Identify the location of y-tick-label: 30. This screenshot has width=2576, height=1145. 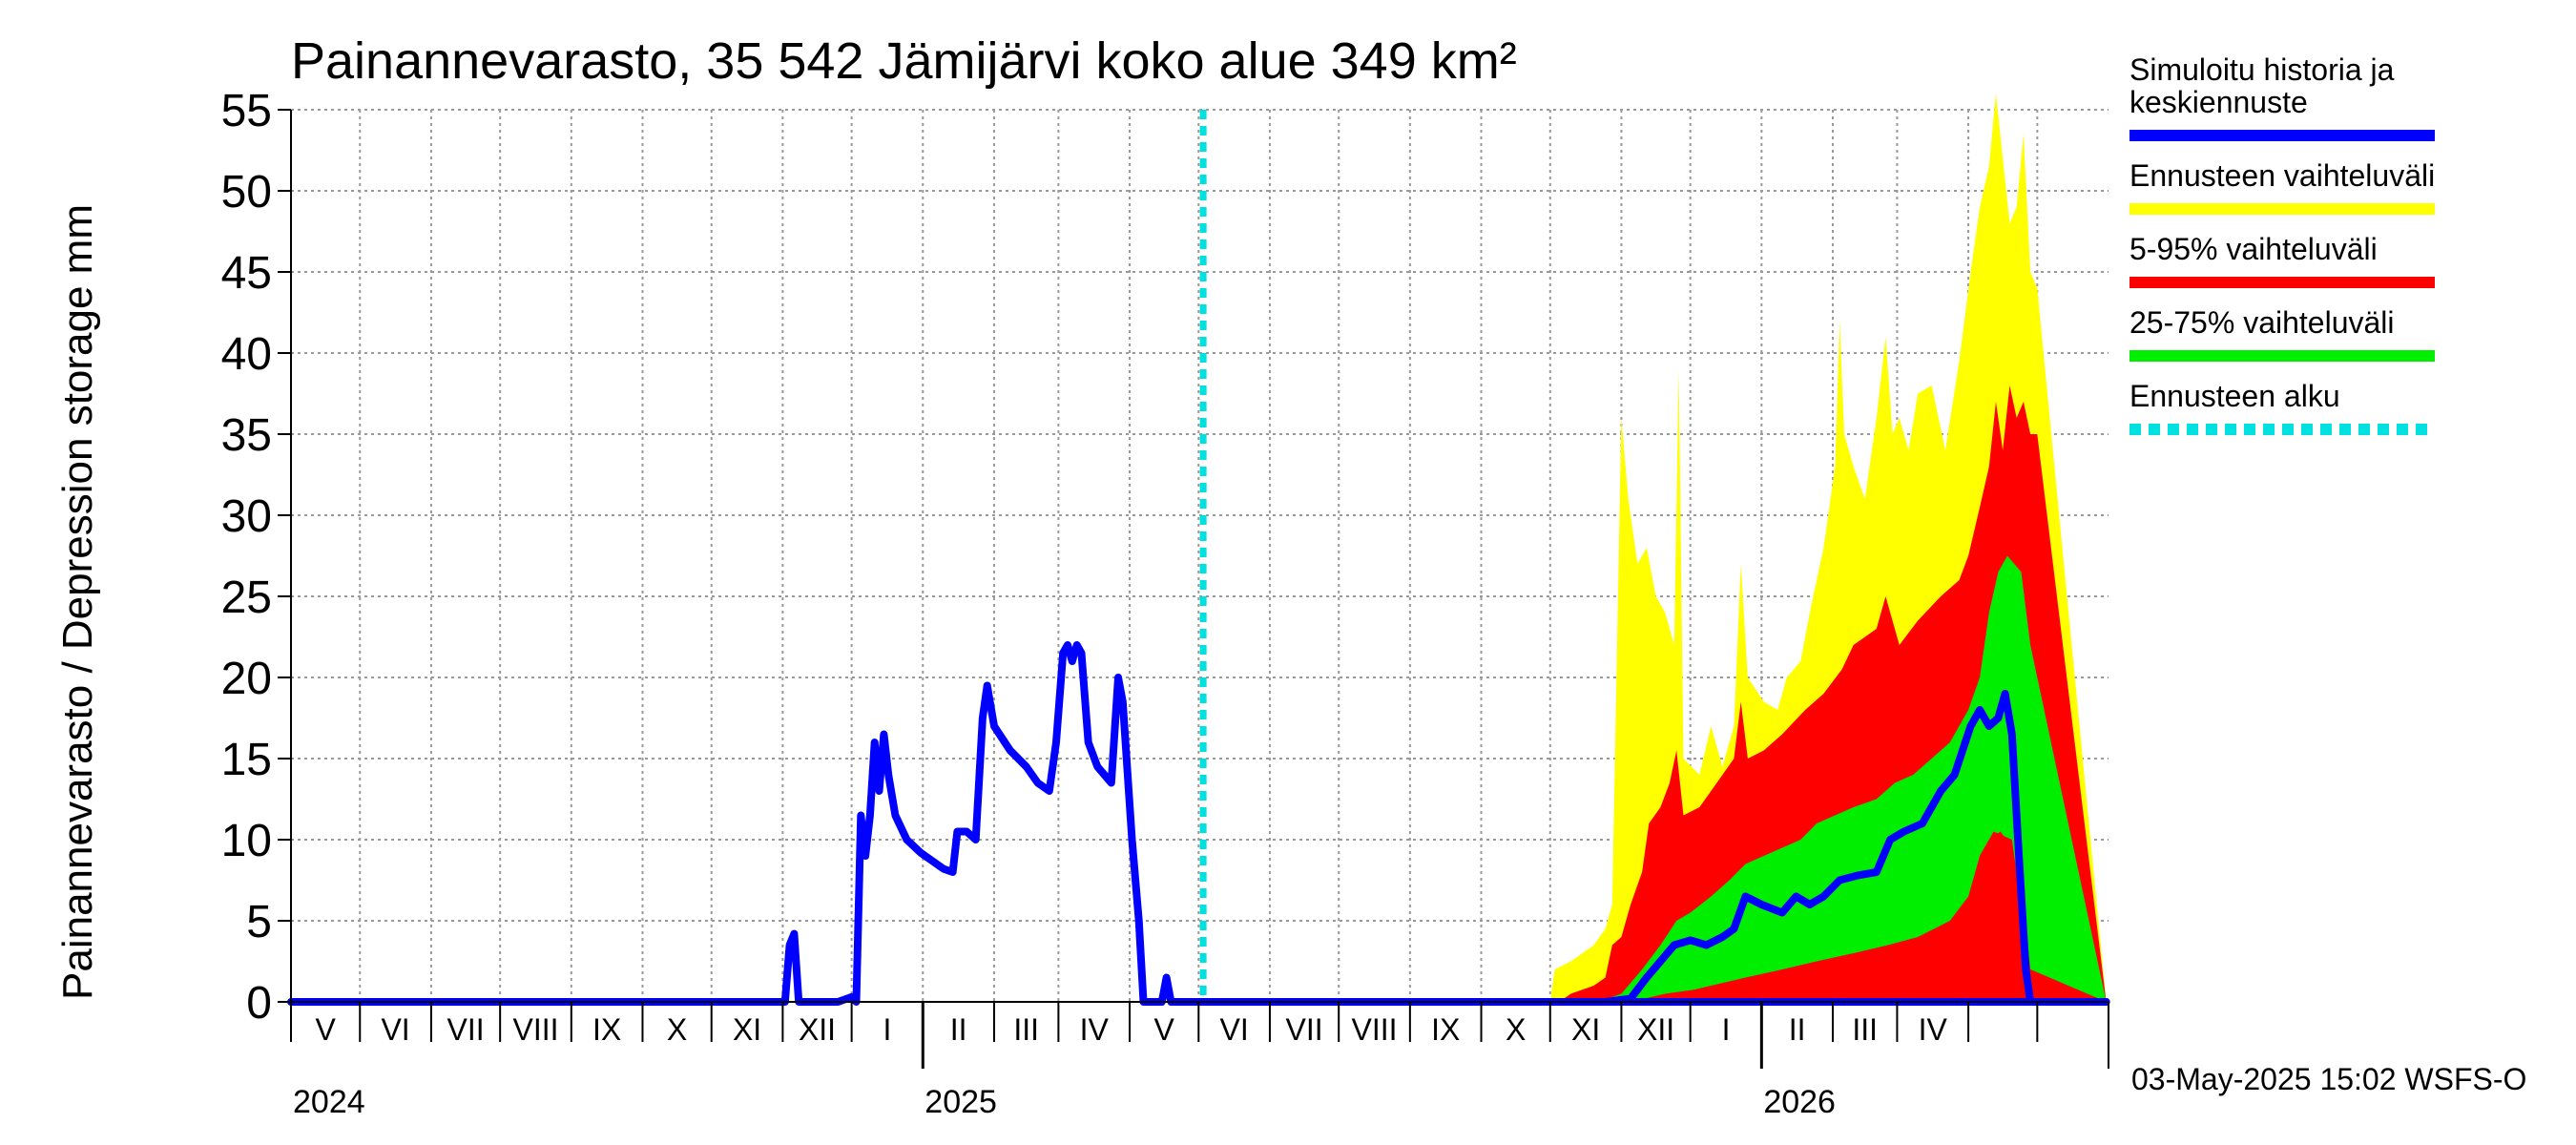
(246, 516).